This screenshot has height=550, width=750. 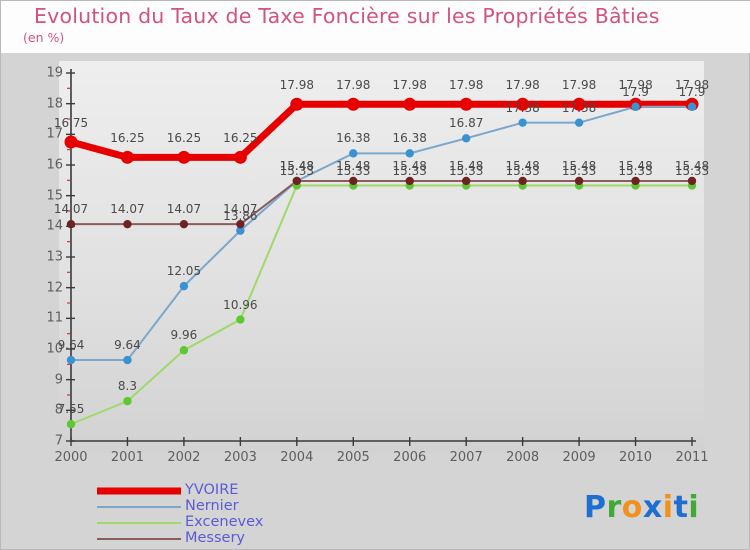 What do you see at coordinates (127, 457) in the screenshot?
I see `x-axis-tick-label: 2001` at bounding box center [127, 457].